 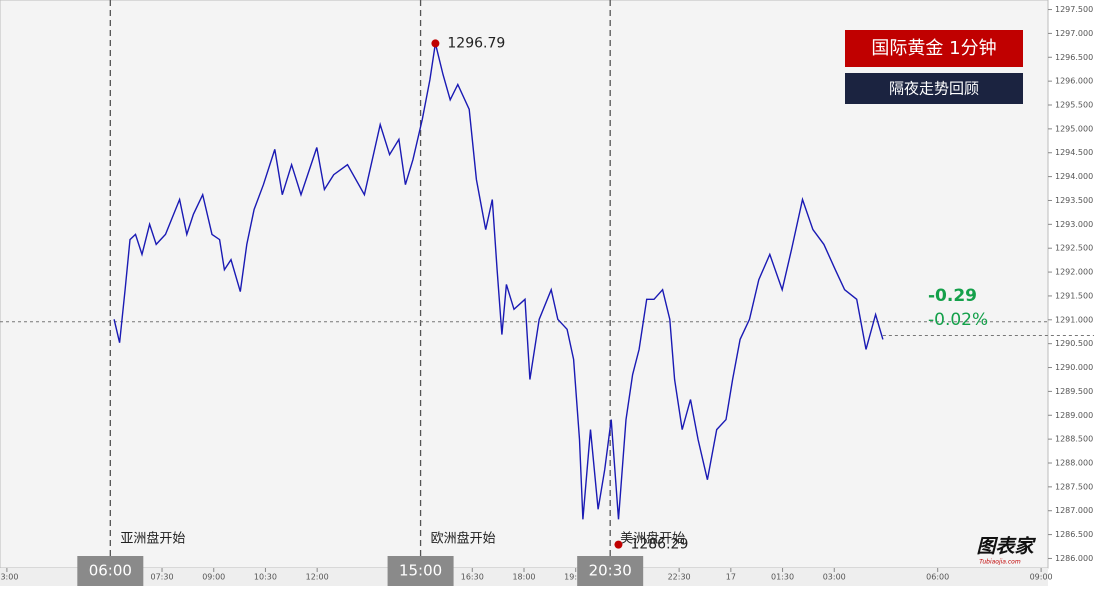 I want to click on y-tick-label: 1288.000, so click(x=1074, y=462).